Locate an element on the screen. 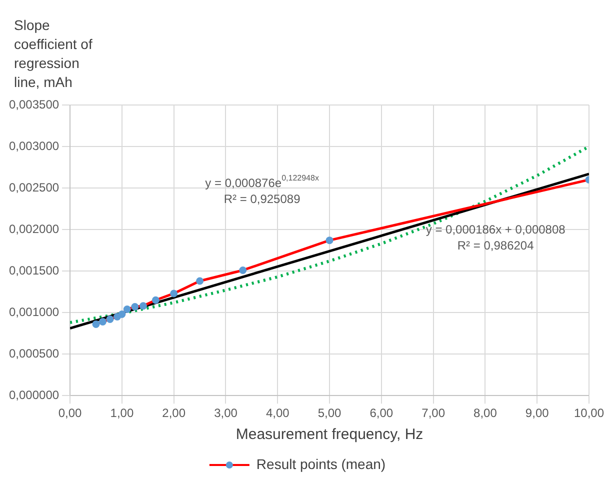 The image size is (611, 486). x-tick-label: 9,00 is located at coordinates (537, 413).